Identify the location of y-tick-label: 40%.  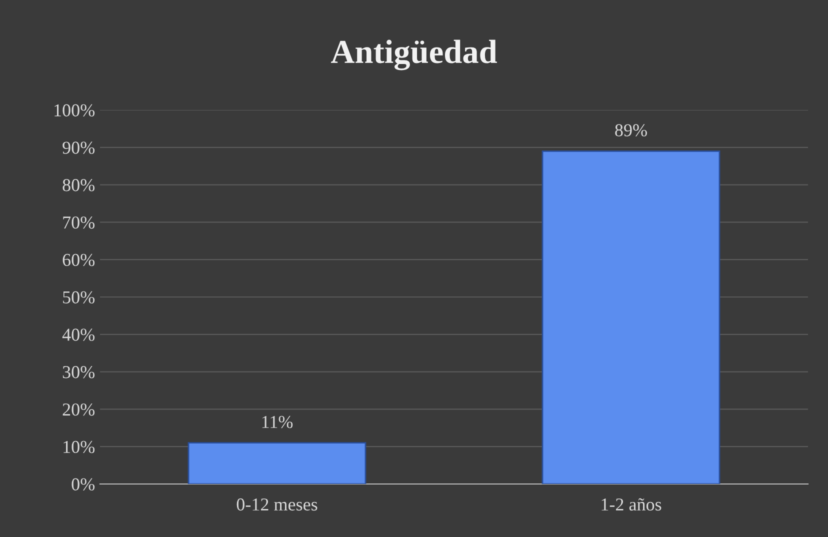
(78, 334).